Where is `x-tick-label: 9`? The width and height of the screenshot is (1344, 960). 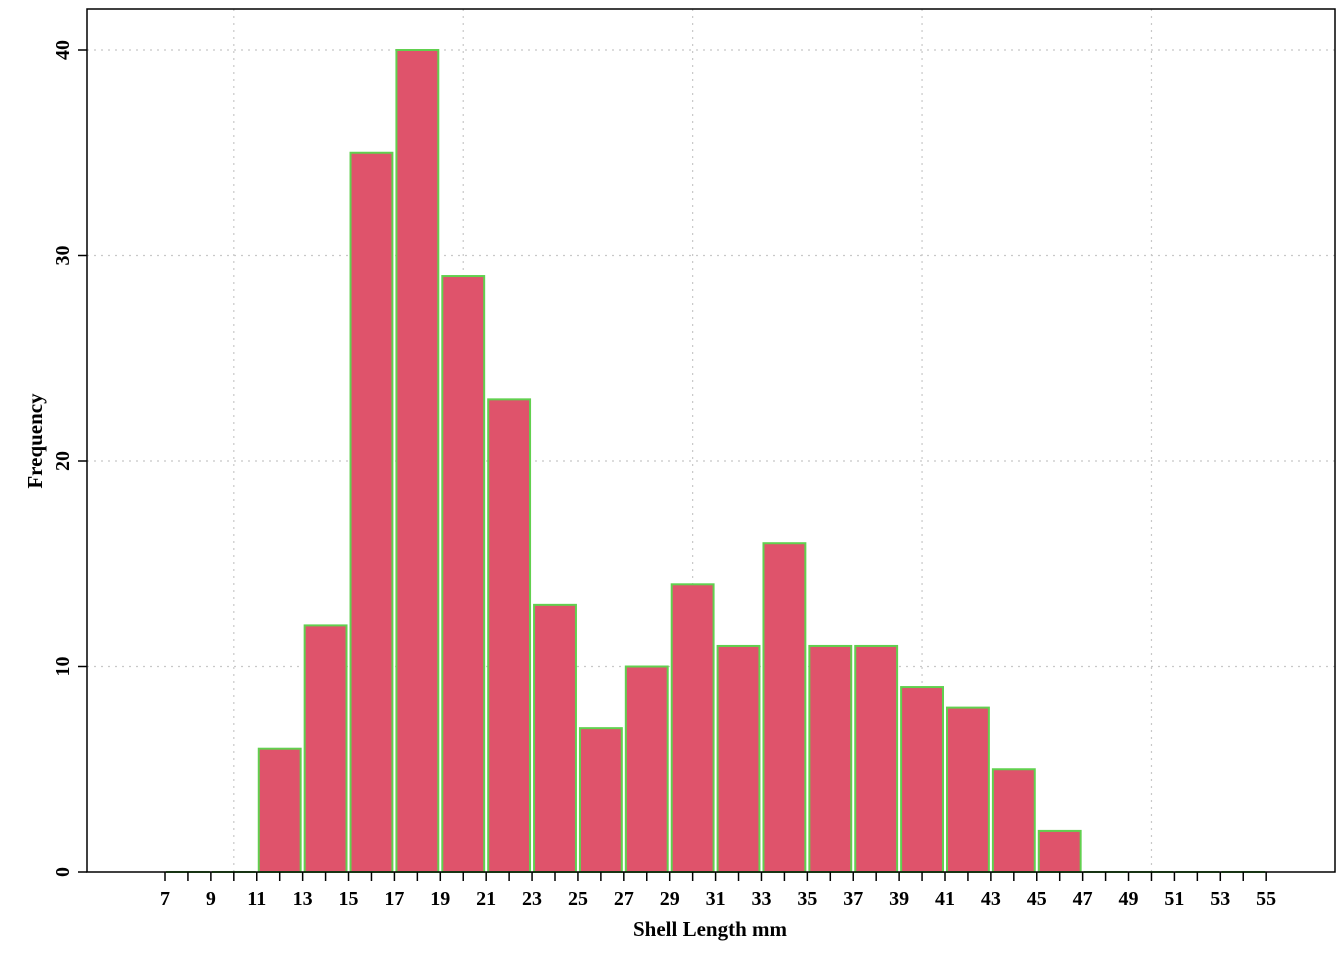 x-tick-label: 9 is located at coordinates (211, 899).